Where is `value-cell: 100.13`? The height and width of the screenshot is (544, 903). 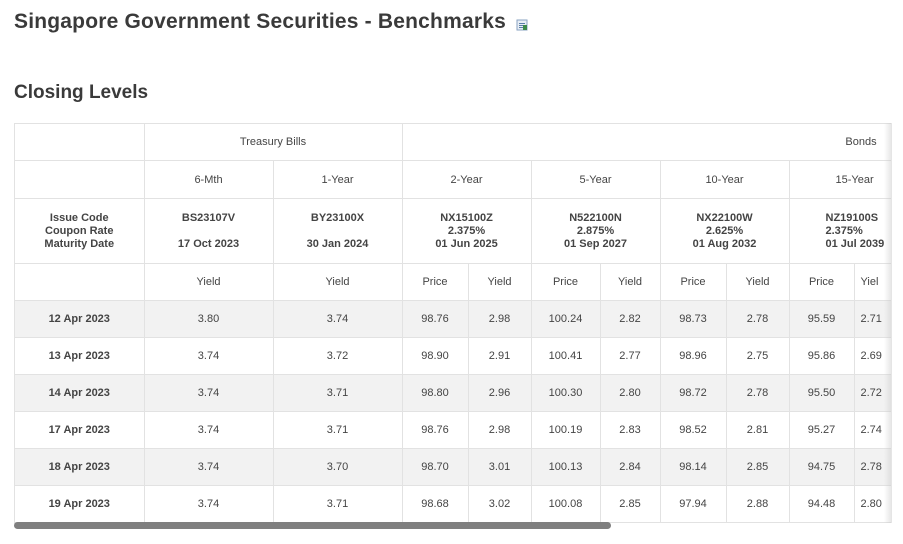 value-cell: 100.13 is located at coordinates (566, 467).